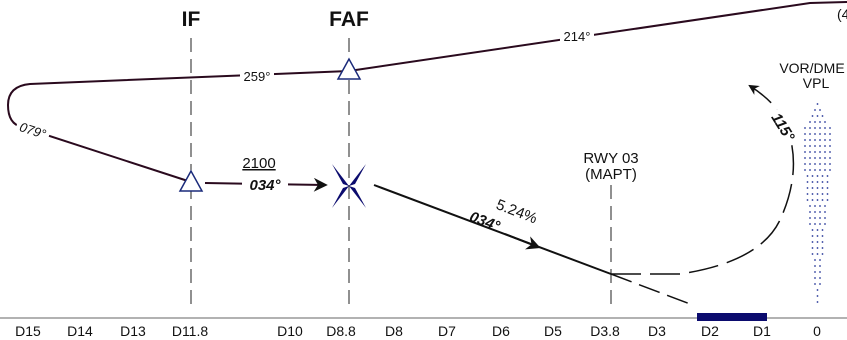 The height and width of the screenshot is (340, 847). I want to click on scale-label-d3: D3, so click(657, 331).